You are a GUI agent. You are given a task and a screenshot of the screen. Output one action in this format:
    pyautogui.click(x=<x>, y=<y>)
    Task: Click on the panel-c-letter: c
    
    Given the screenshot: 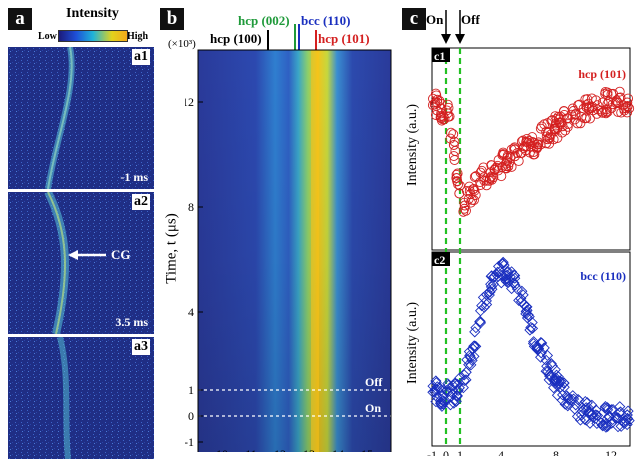 What is the action you would take?
    pyautogui.click(x=414, y=19)
    